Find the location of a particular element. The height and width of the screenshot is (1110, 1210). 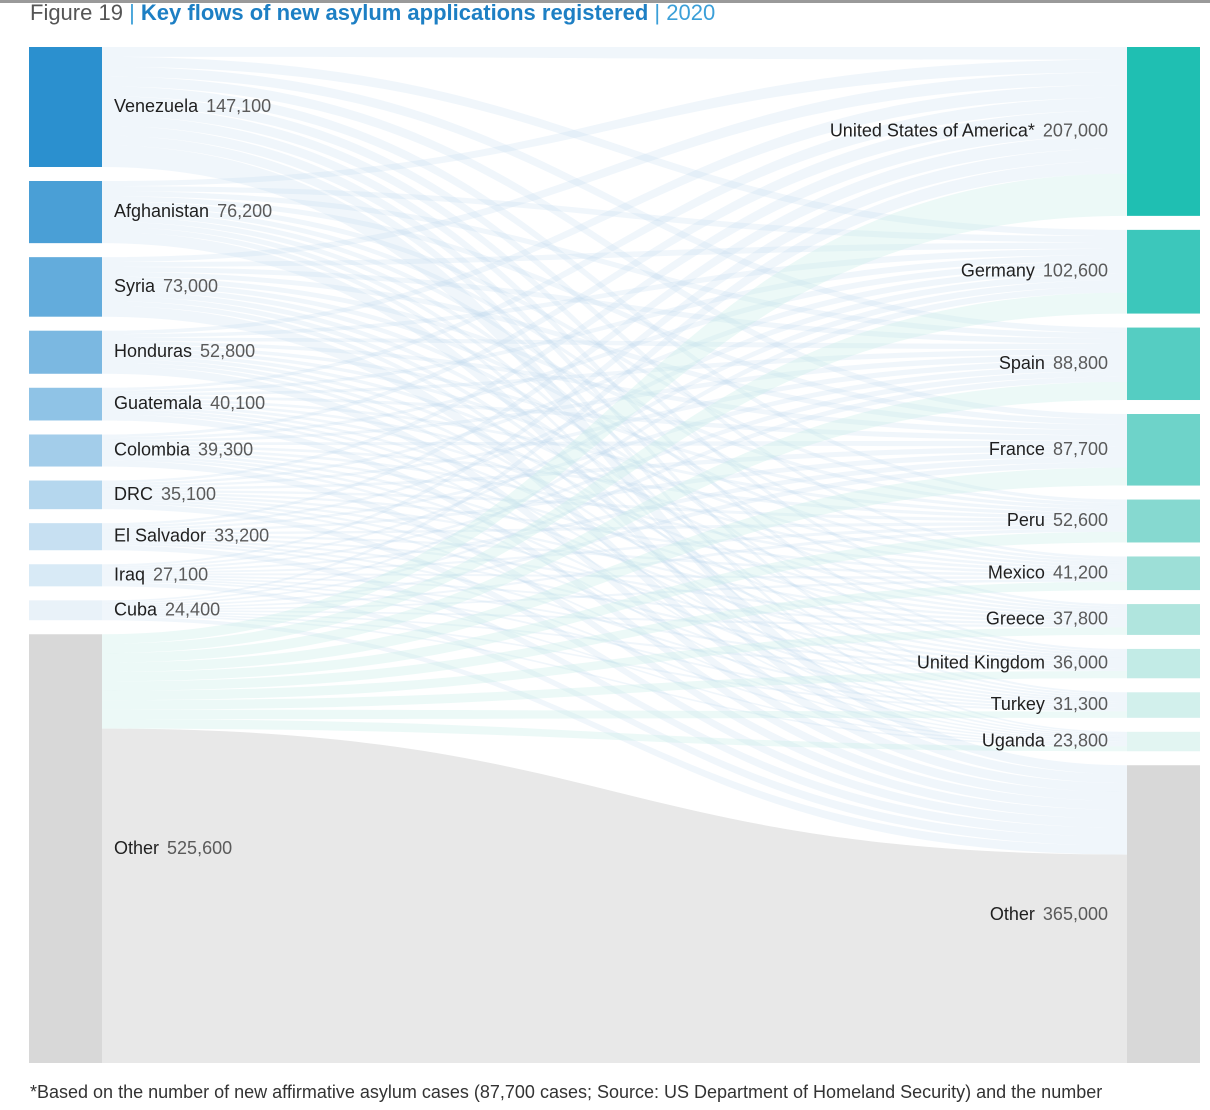

destination-bar-france is located at coordinates (1163, 450).